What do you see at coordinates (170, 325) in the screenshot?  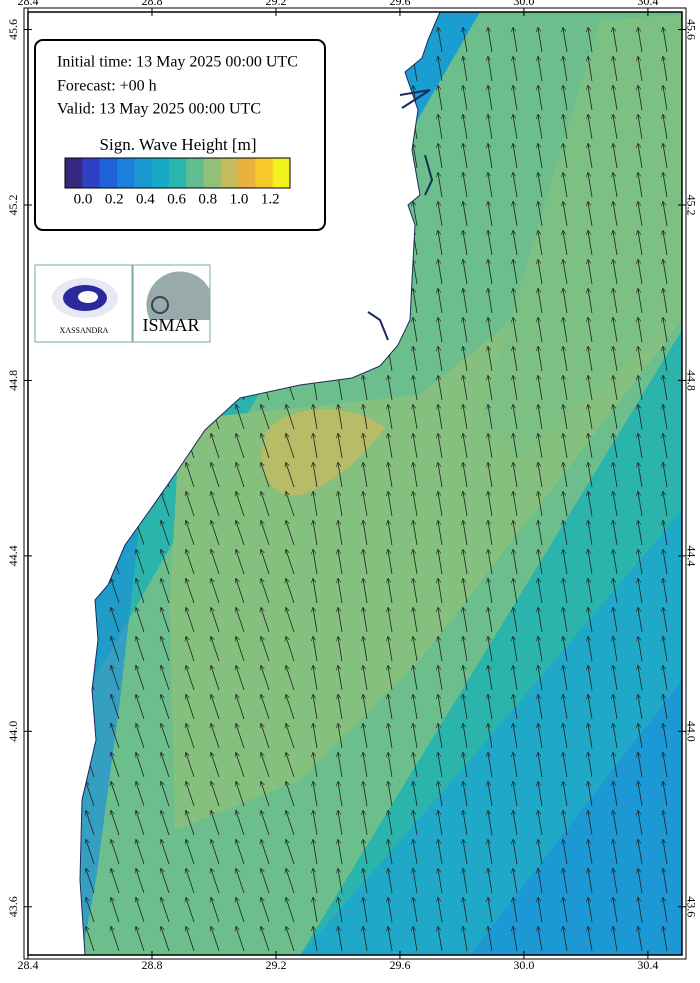 I see `logo-text: ISMAR` at bounding box center [170, 325].